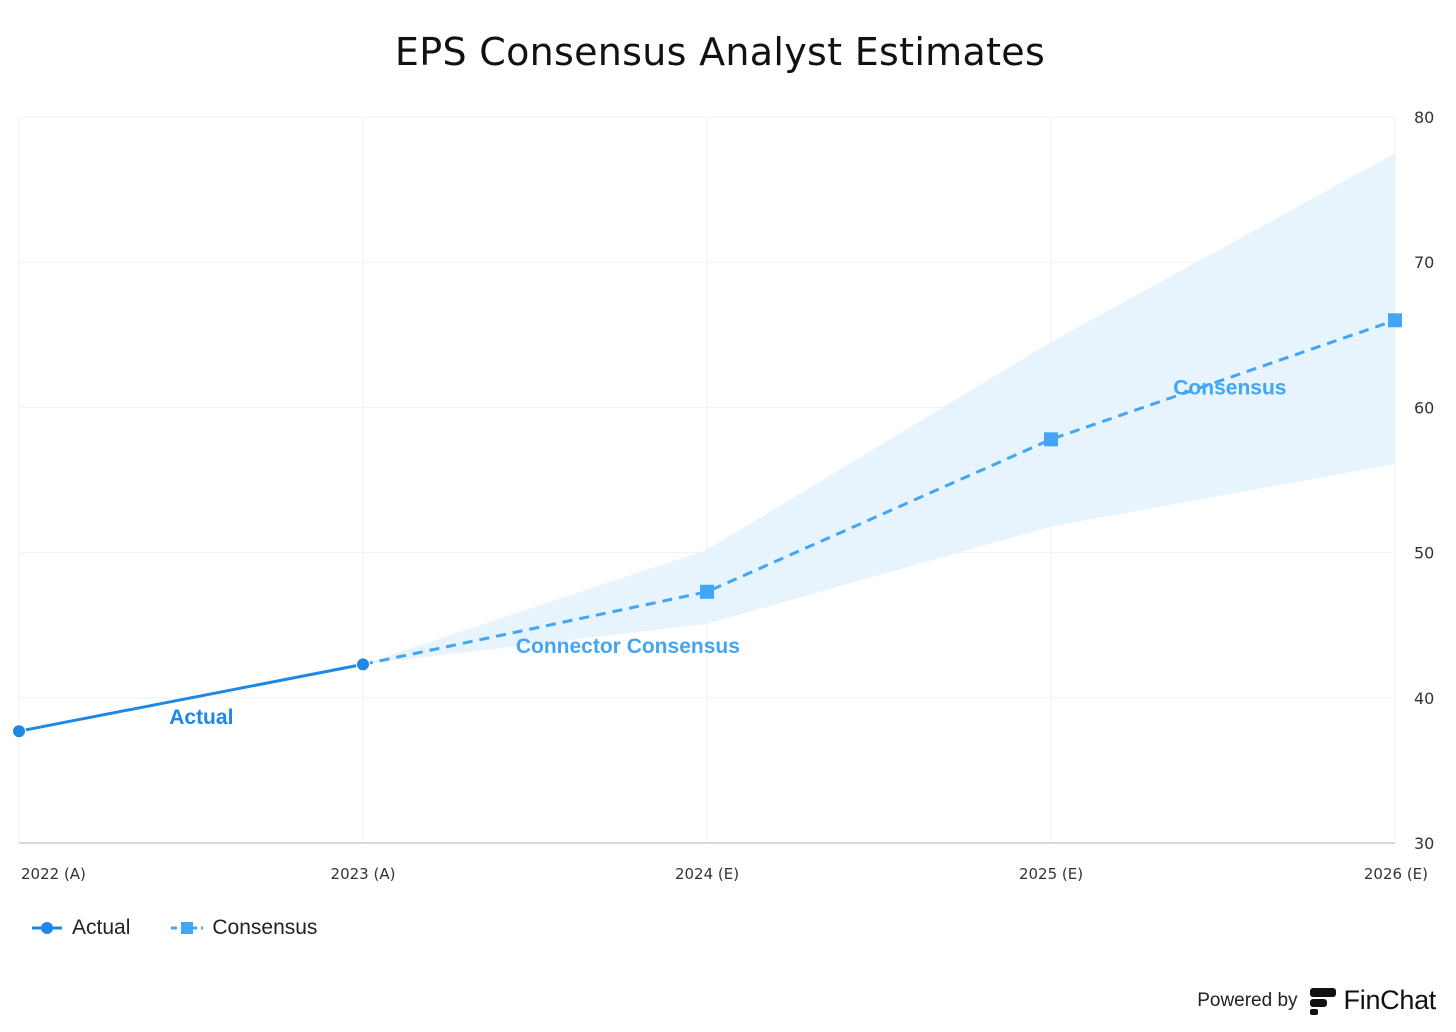  What do you see at coordinates (1424, 117) in the screenshot?
I see `y-tick-label: 80` at bounding box center [1424, 117].